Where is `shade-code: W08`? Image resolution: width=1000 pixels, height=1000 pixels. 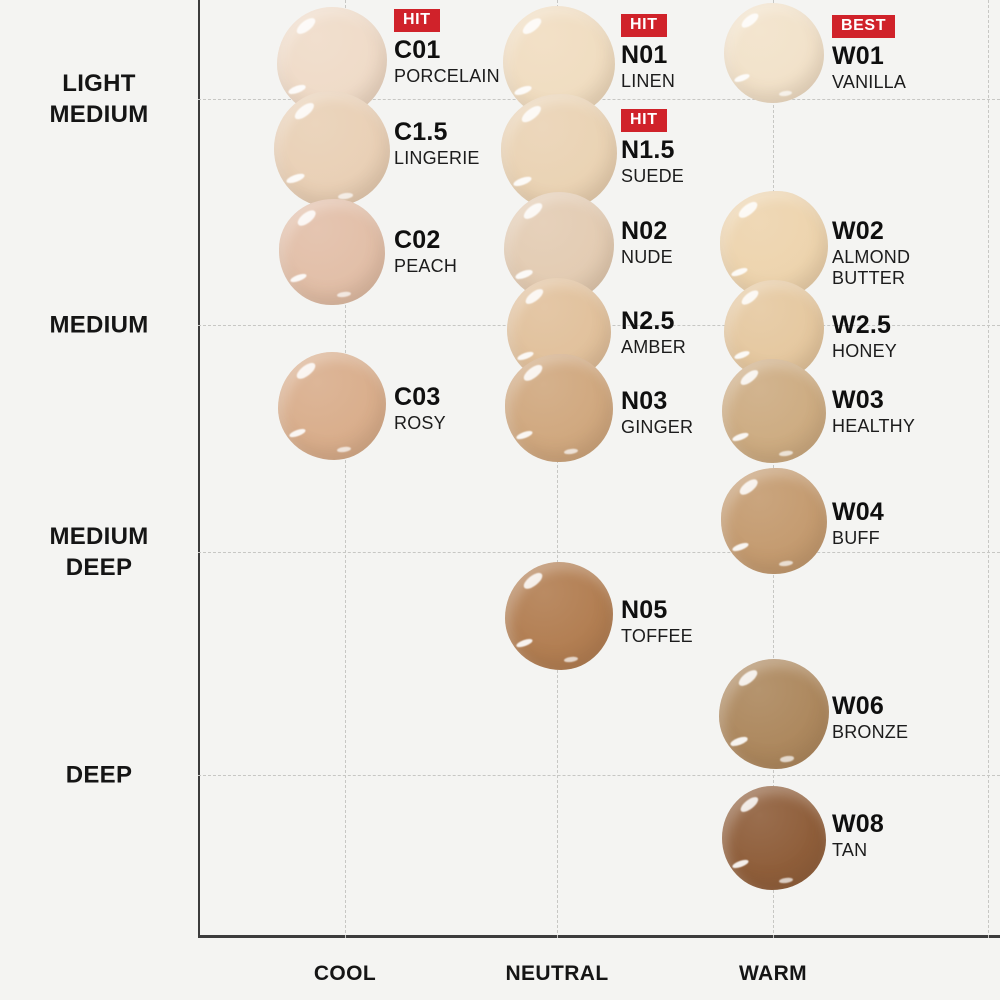
shade-code: W08 is located at coordinates (858, 824).